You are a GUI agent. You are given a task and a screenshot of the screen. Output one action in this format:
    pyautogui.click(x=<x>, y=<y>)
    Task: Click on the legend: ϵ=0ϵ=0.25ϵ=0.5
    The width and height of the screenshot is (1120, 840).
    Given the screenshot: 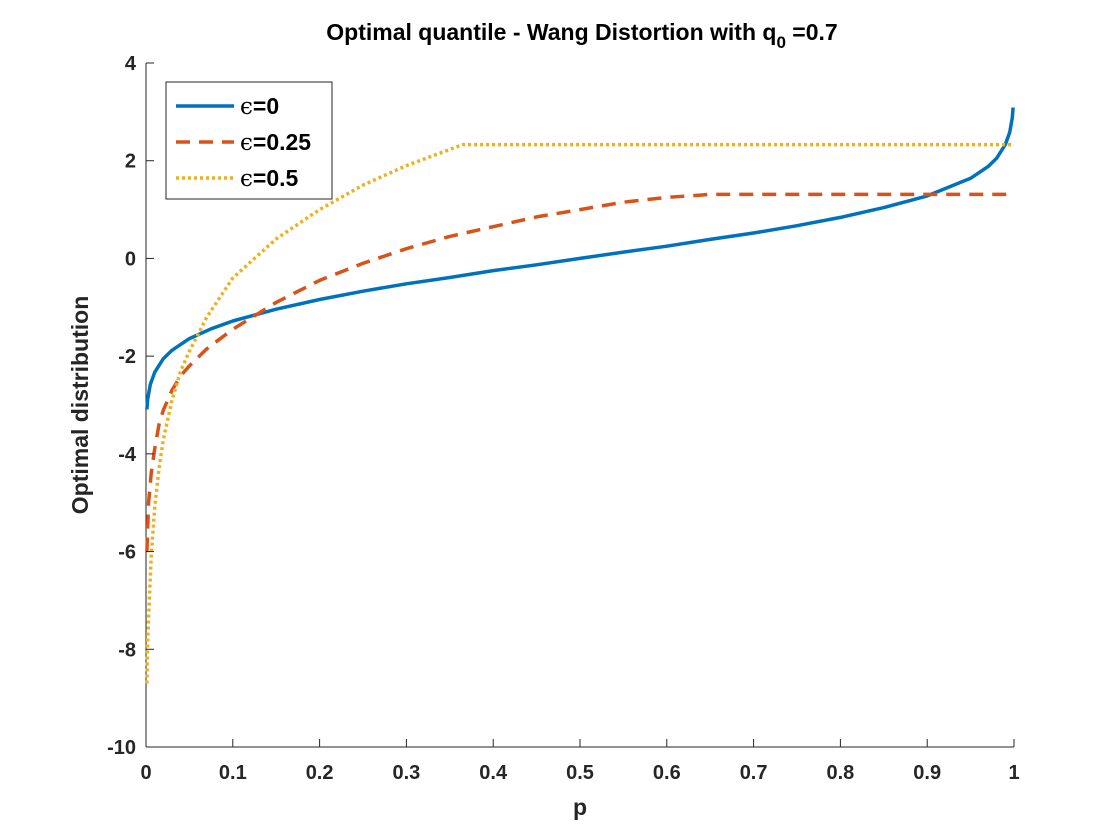 What is the action you would take?
    pyautogui.click(x=249, y=140)
    